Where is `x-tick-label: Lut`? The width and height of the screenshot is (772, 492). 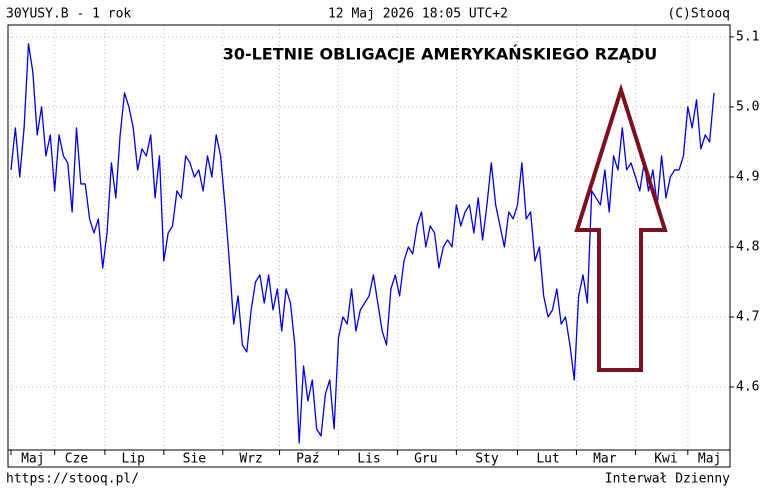 x-tick-label: Lut is located at coordinates (547, 459).